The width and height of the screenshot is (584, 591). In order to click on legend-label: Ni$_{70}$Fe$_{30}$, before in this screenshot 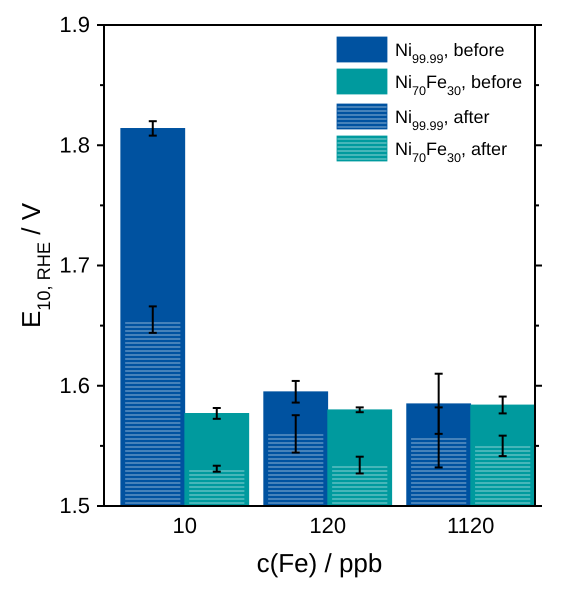, I will do `click(458, 85)`.